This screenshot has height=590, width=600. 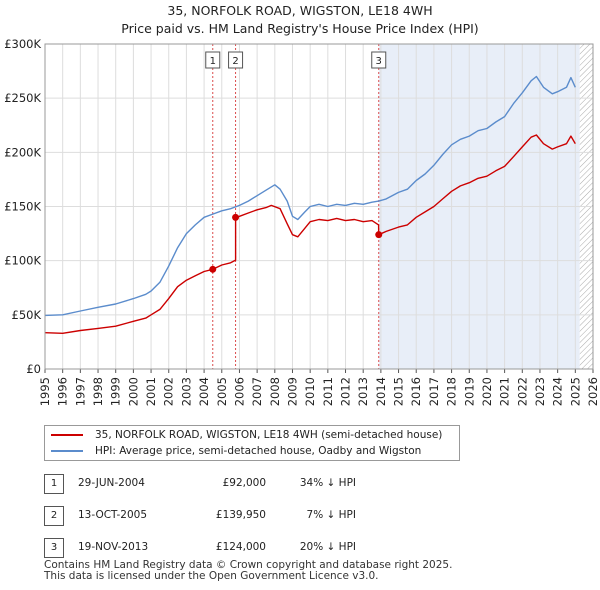 What do you see at coordinates (505, 391) in the screenshot?
I see `x-tick-label: 2021` at bounding box center [505, 391].